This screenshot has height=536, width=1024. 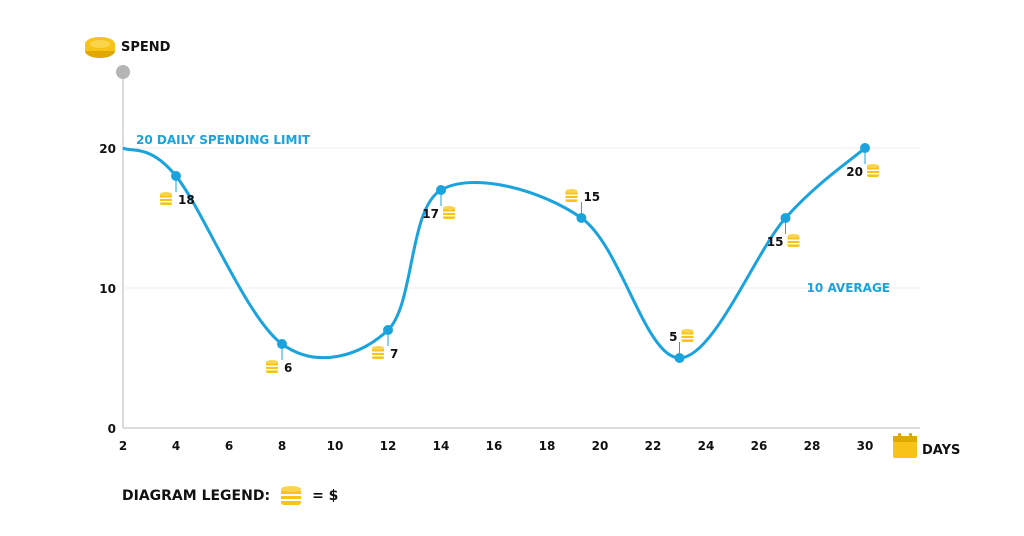 I want to click on y-ticks: 0 10 20, so click(x=107, y=289).